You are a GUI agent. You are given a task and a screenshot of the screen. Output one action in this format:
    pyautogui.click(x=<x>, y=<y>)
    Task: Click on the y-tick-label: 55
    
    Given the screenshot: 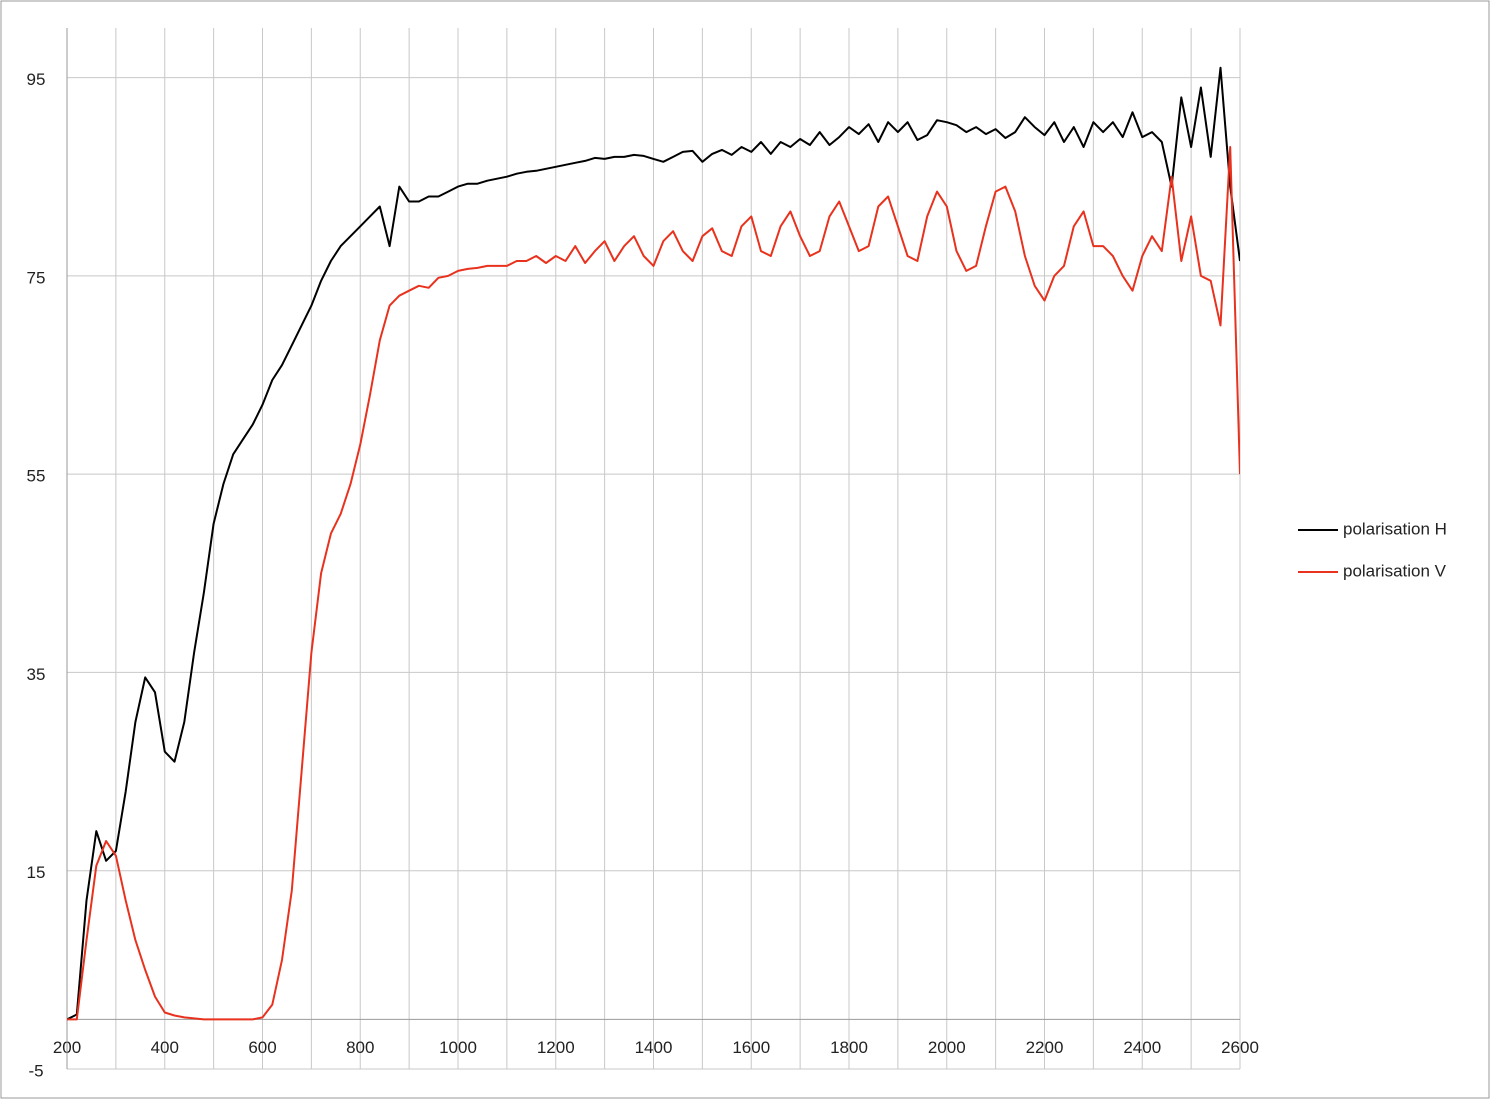 What is the action you would take?
    pyautogui.click(x=36, y=476)
    